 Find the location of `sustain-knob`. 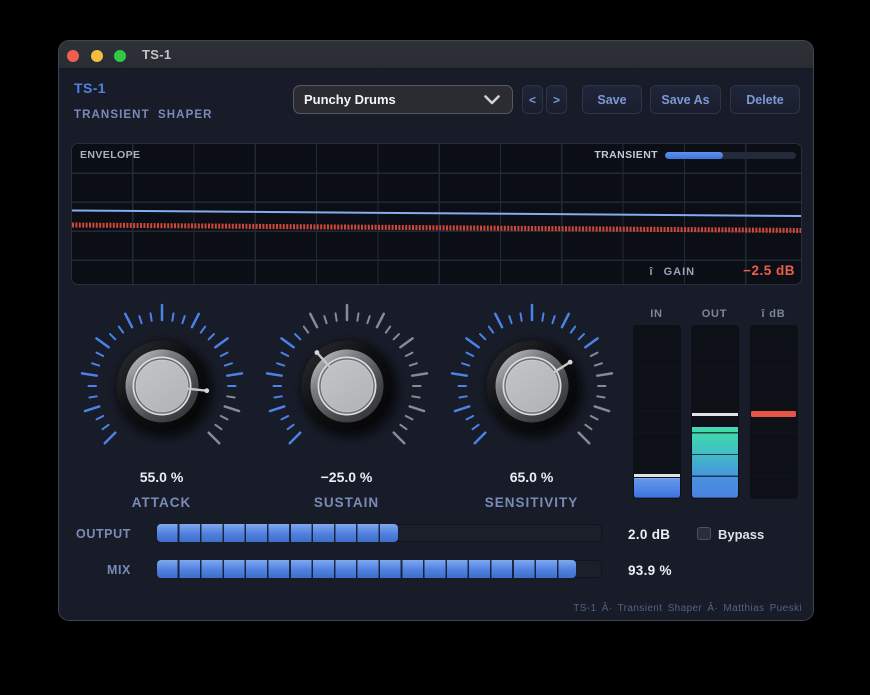

sustain-knob is located at coordinates (347, 386).